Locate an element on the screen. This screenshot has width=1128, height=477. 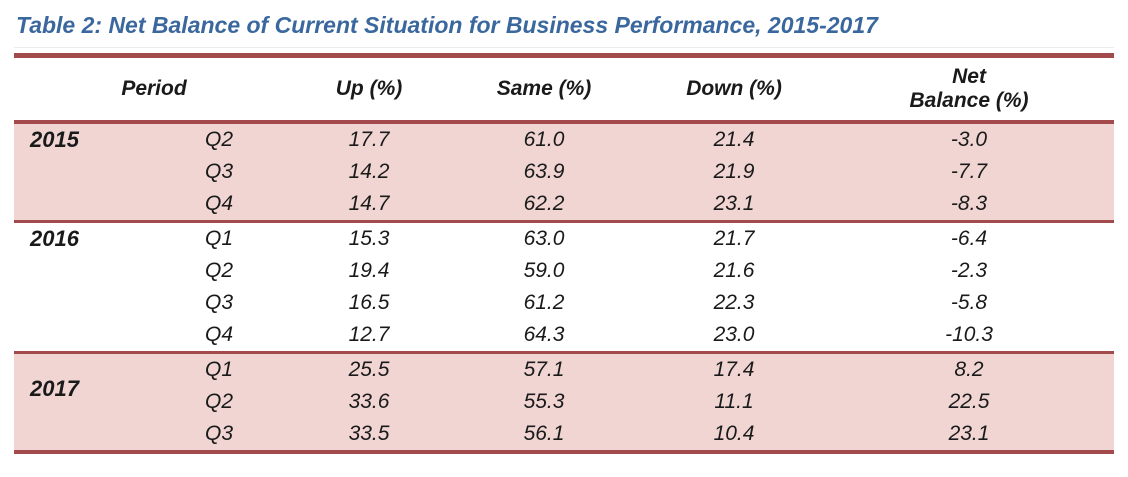
header-net-balance: Net Balance (%) is located at coordinates (969, 88).